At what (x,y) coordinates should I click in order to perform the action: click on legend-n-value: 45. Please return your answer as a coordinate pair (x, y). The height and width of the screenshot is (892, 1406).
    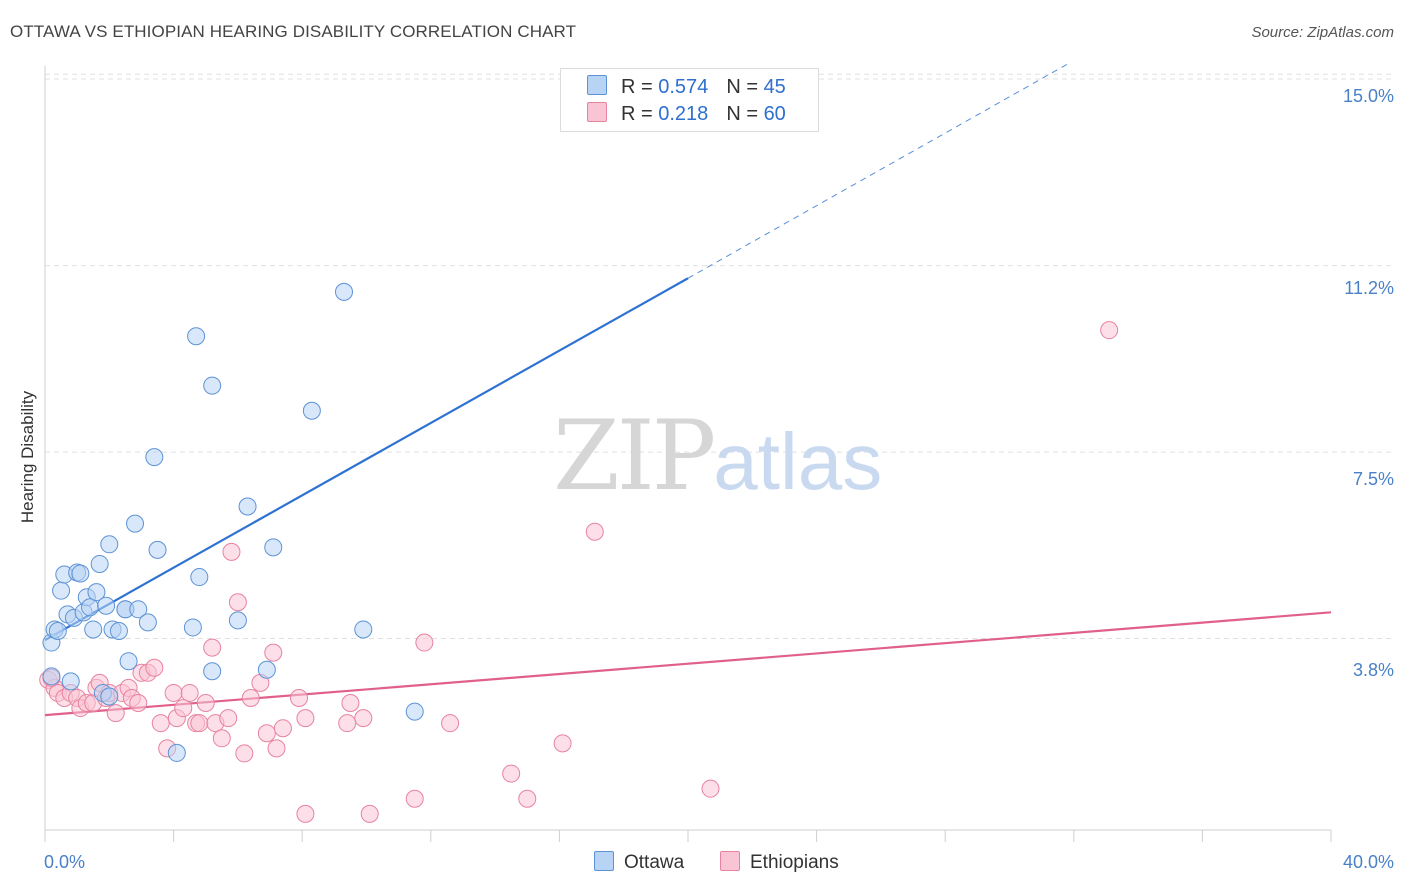
    Looking at the image, I should click on (774, 87).